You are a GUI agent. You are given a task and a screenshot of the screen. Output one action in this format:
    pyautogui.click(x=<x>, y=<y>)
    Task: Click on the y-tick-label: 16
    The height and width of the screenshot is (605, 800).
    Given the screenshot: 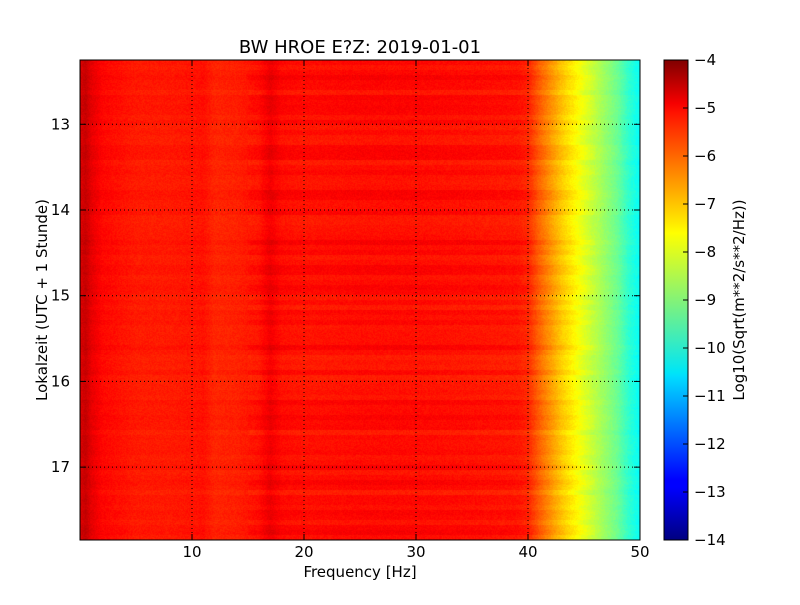 What is the action you would take?
    pyautogui.click(x=60, y=381)
    